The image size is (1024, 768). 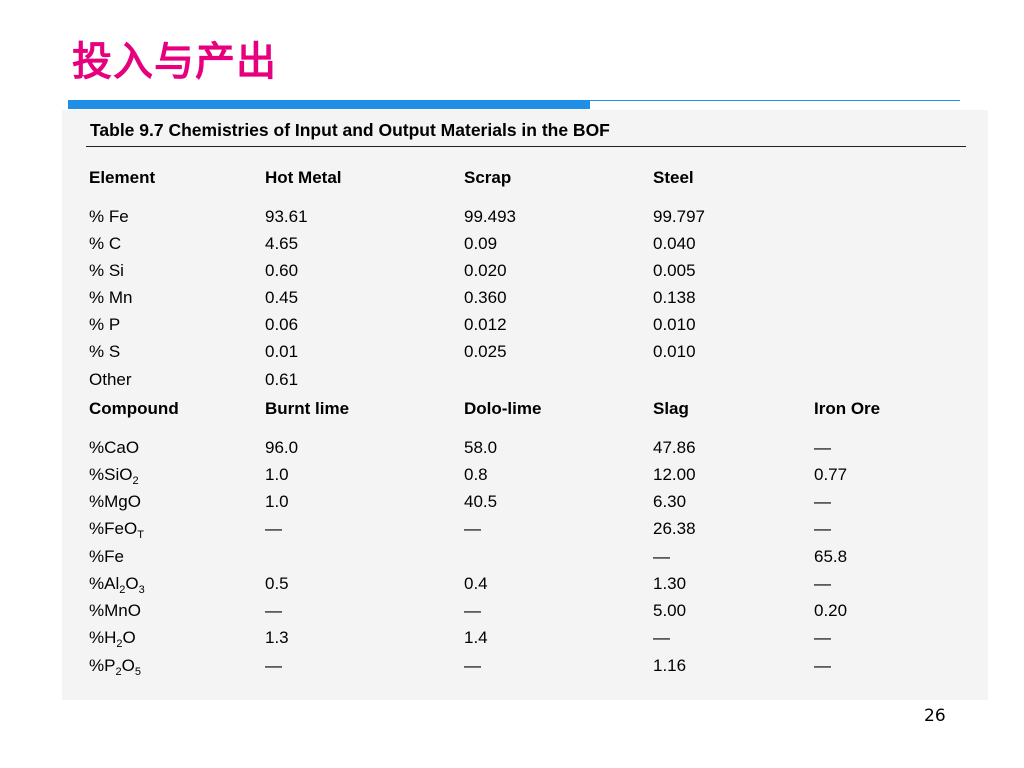 I want to click on table-cell: 12.00, so click(x=674, y=474).